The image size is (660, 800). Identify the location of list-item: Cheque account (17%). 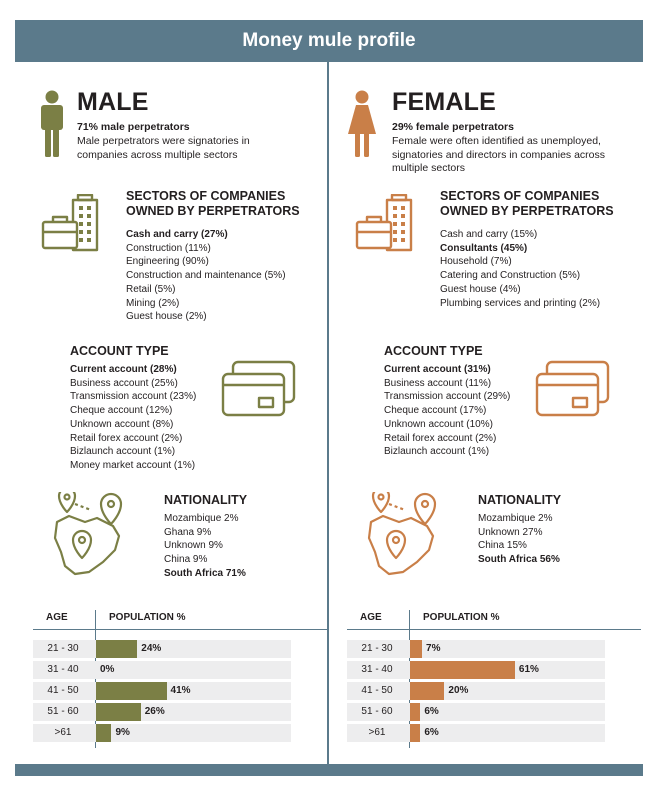
(435, 411).